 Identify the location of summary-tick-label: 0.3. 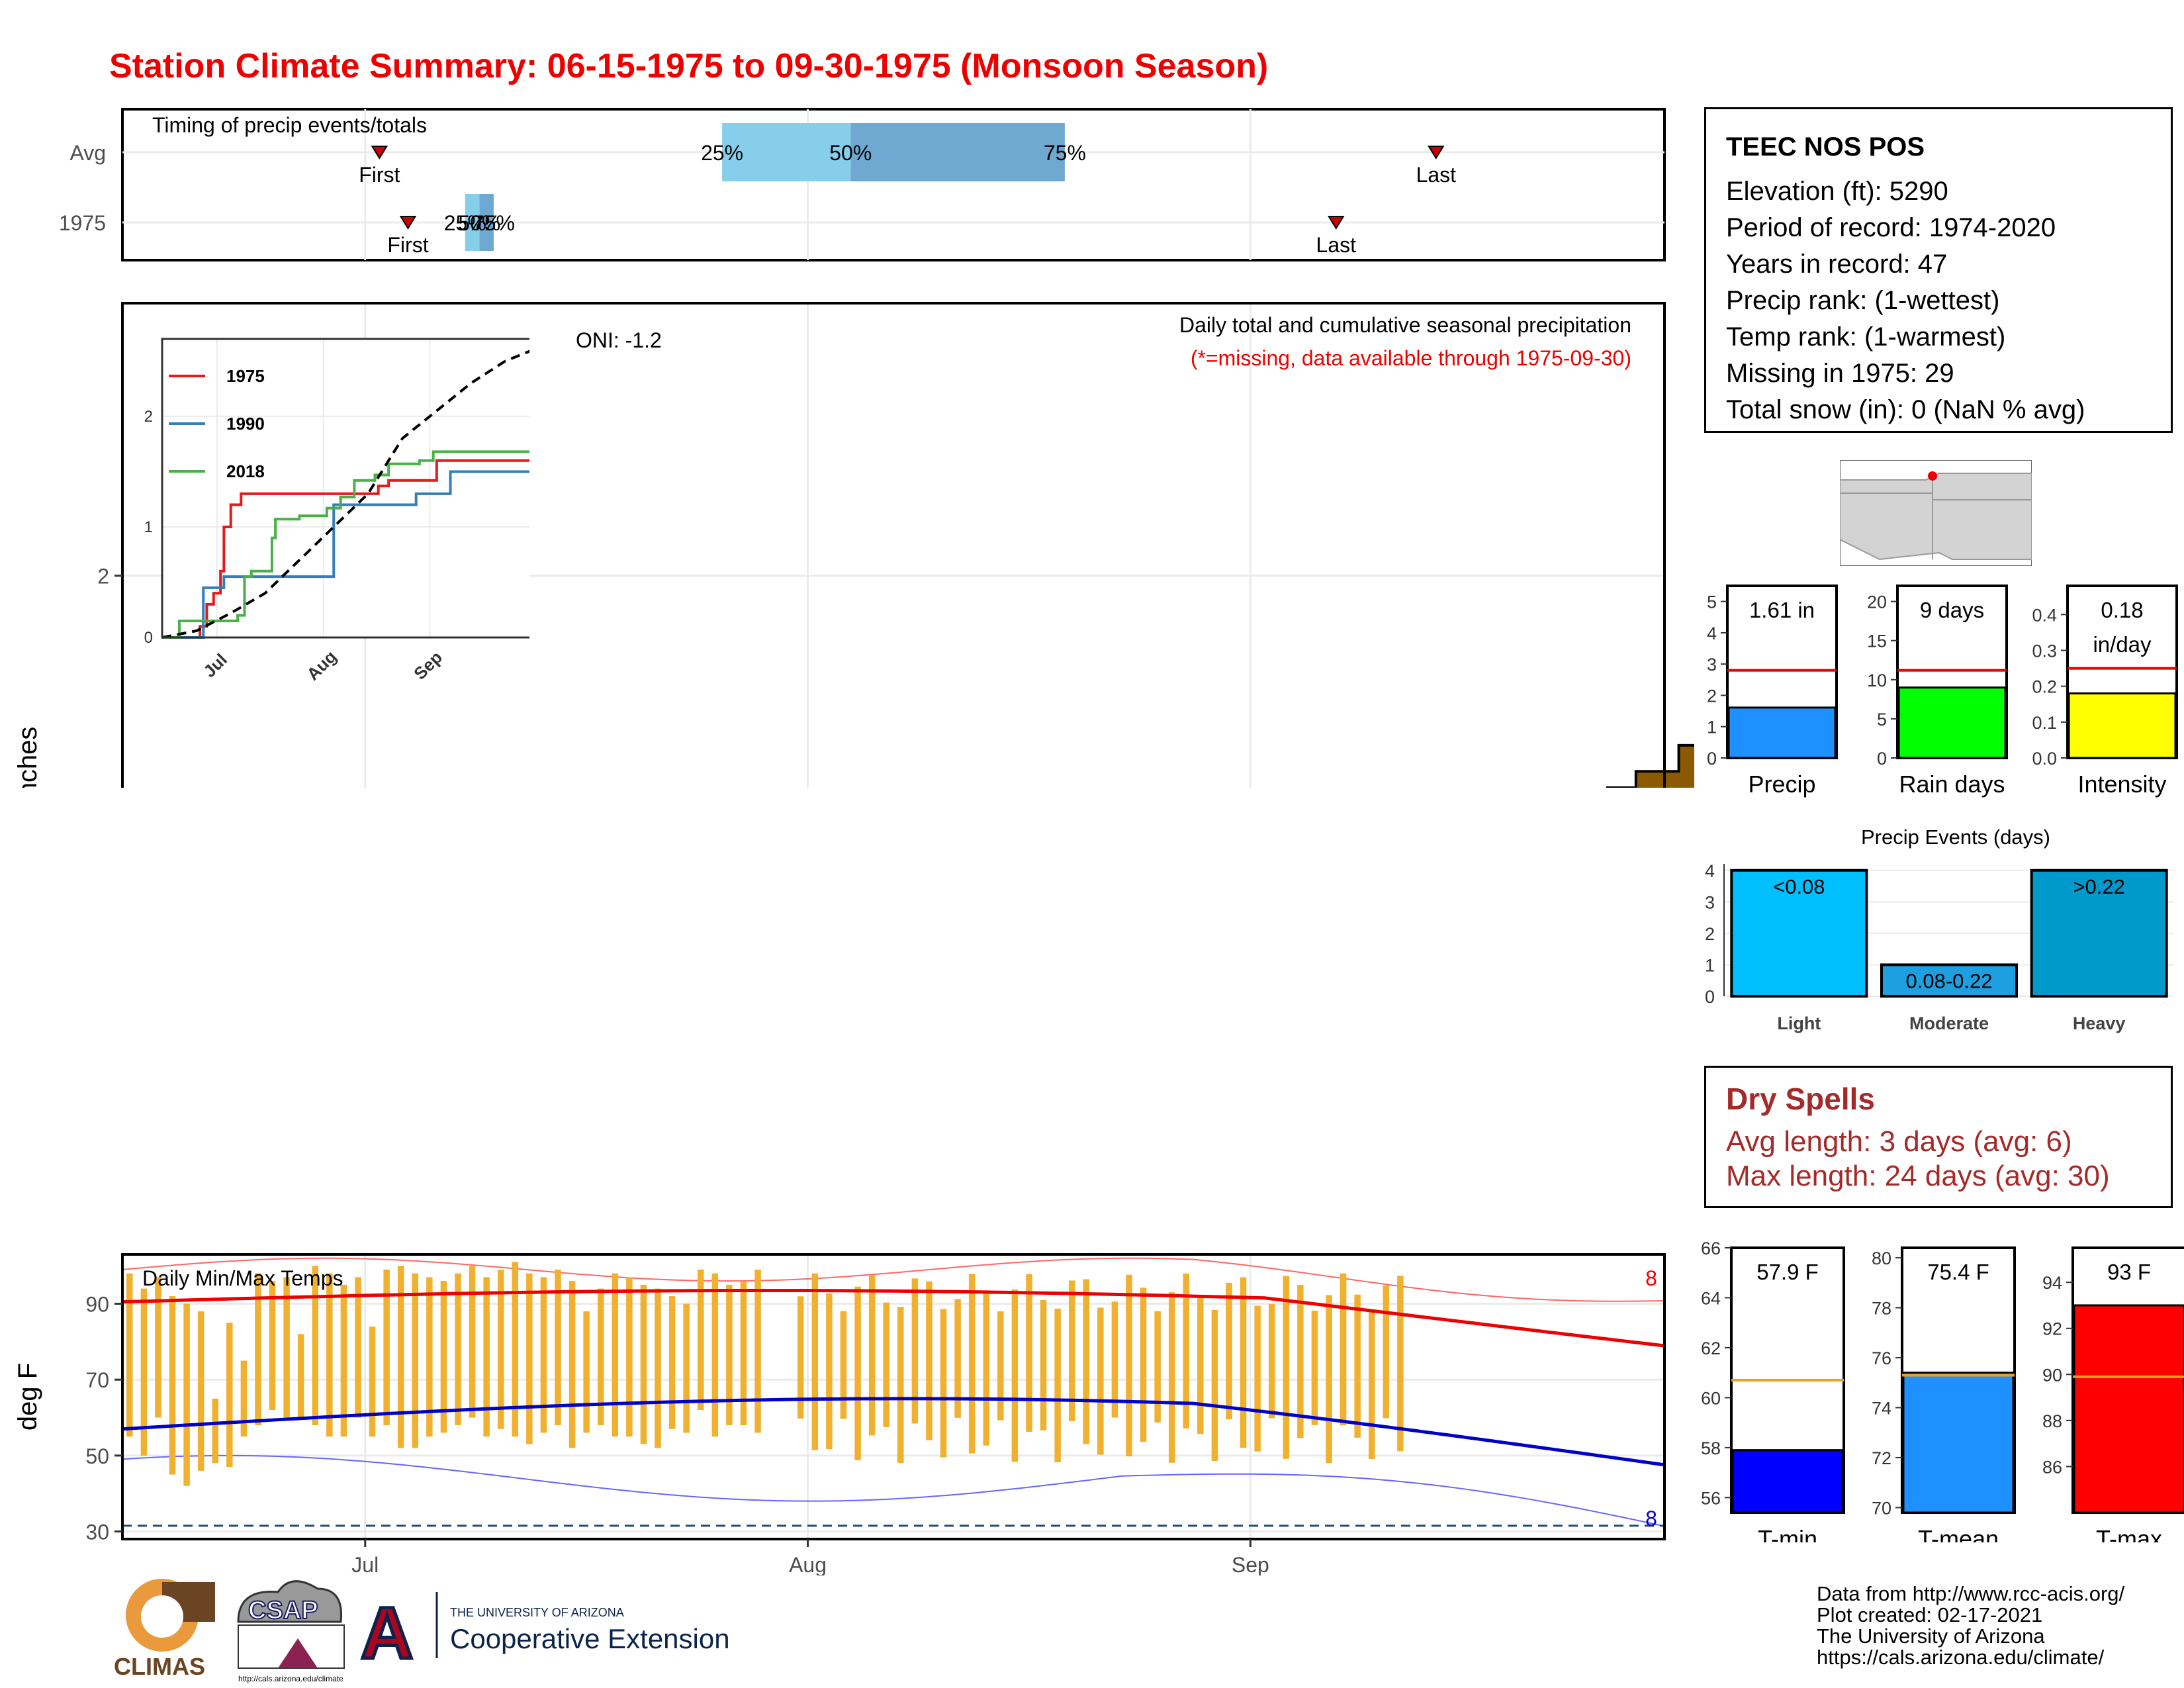
(2045, 651).